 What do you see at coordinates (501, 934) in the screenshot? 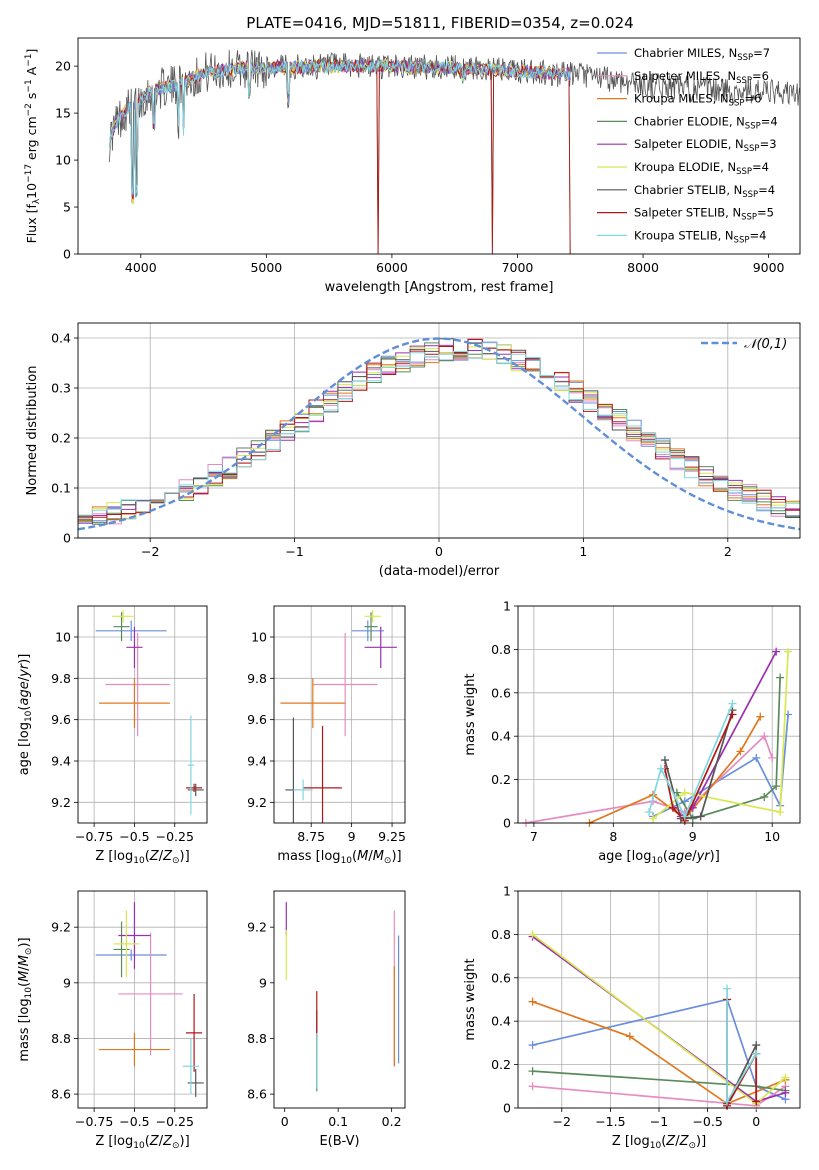
I see `y-tick-label: 0.8` at bounding box center [501, 934].